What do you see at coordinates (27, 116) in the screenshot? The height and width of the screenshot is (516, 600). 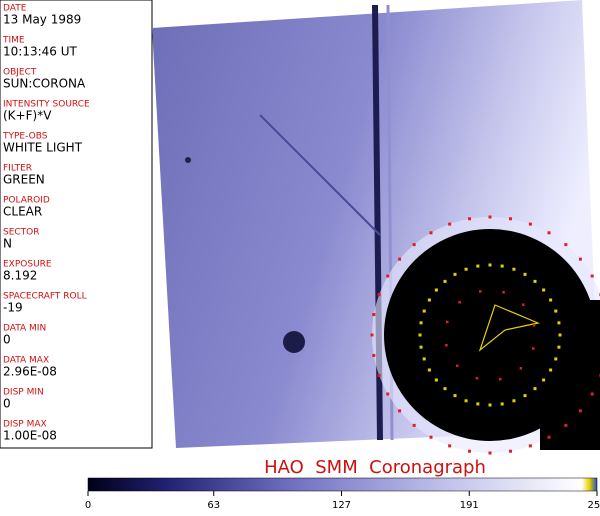 I see `field-value: (K+F)*V` at bounding box center [27, 116].